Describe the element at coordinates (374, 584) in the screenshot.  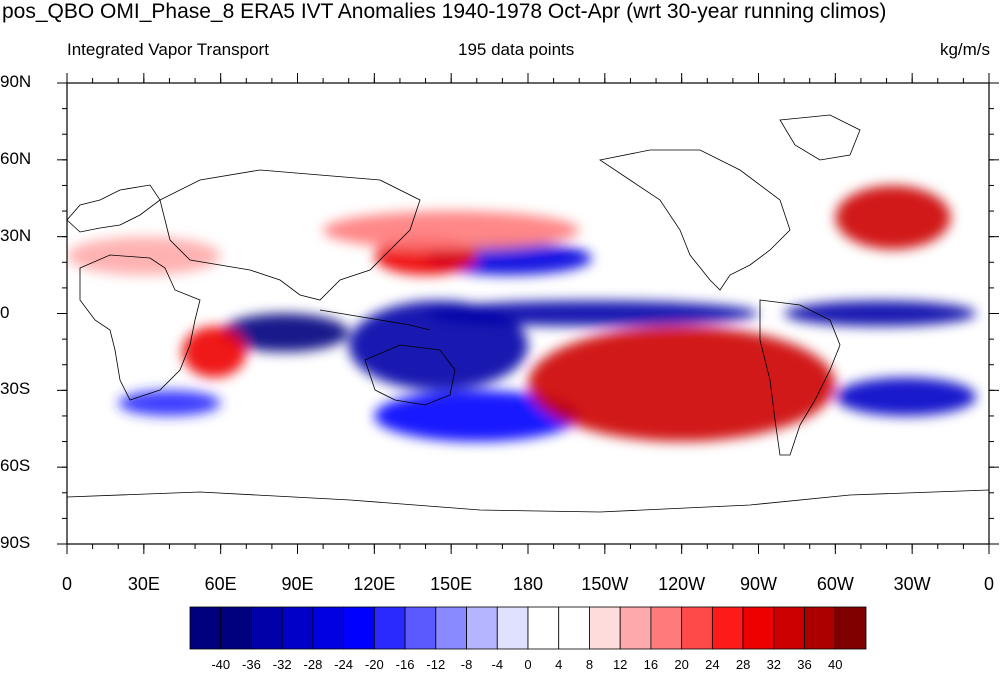
I see `x-tick-label: 120E` at that location.